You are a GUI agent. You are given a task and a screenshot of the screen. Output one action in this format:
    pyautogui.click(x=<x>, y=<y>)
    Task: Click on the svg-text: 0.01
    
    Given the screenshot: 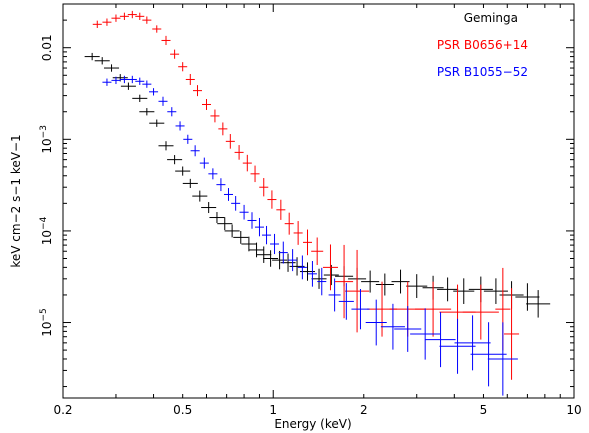 What is the action you would take?
    pyautogui.click(x=47, y=47)
    